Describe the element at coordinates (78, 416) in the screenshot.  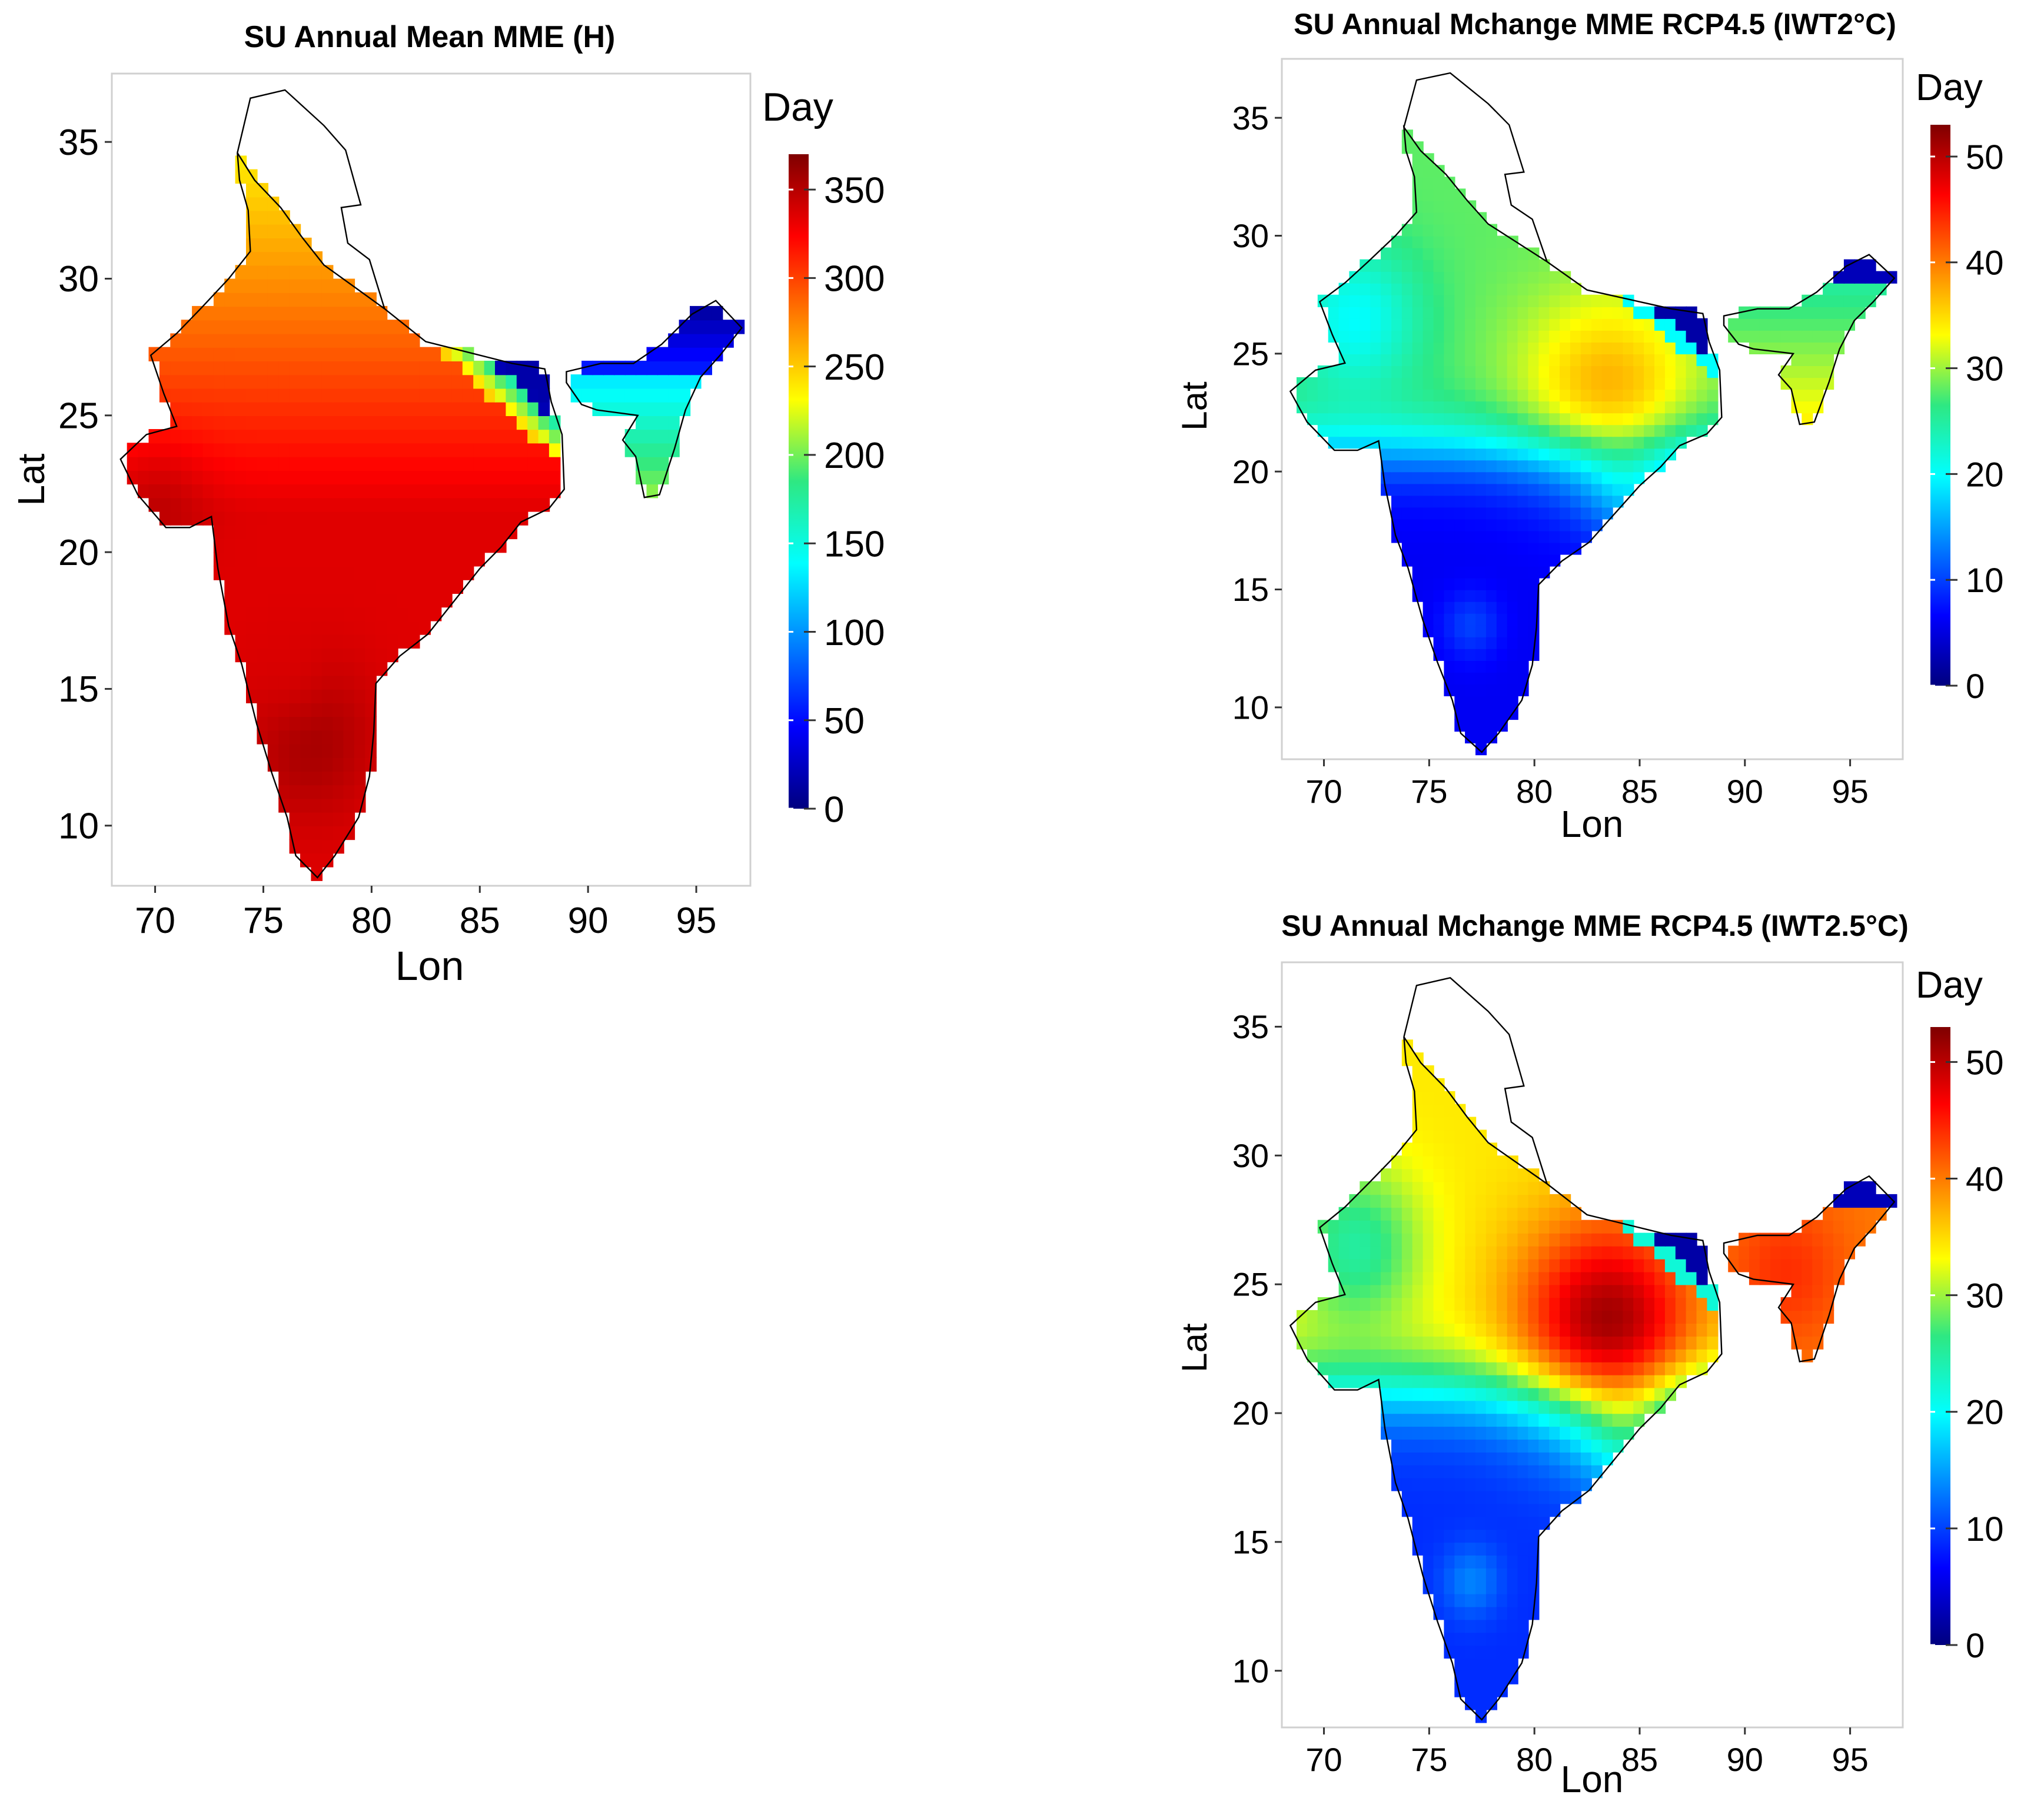
I see `y-tick-label: 25` at that location.